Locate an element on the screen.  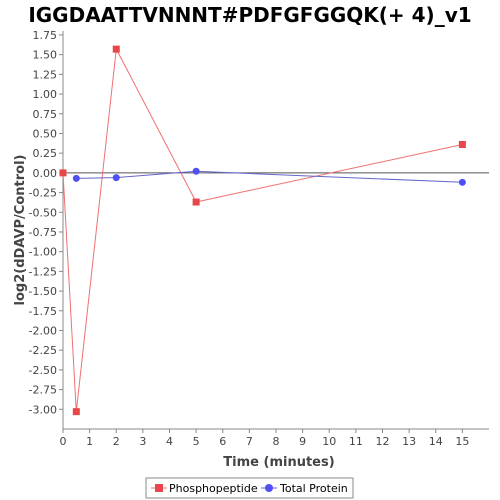
y-tick-label: 1.00 is located at coordinates (45, 94).